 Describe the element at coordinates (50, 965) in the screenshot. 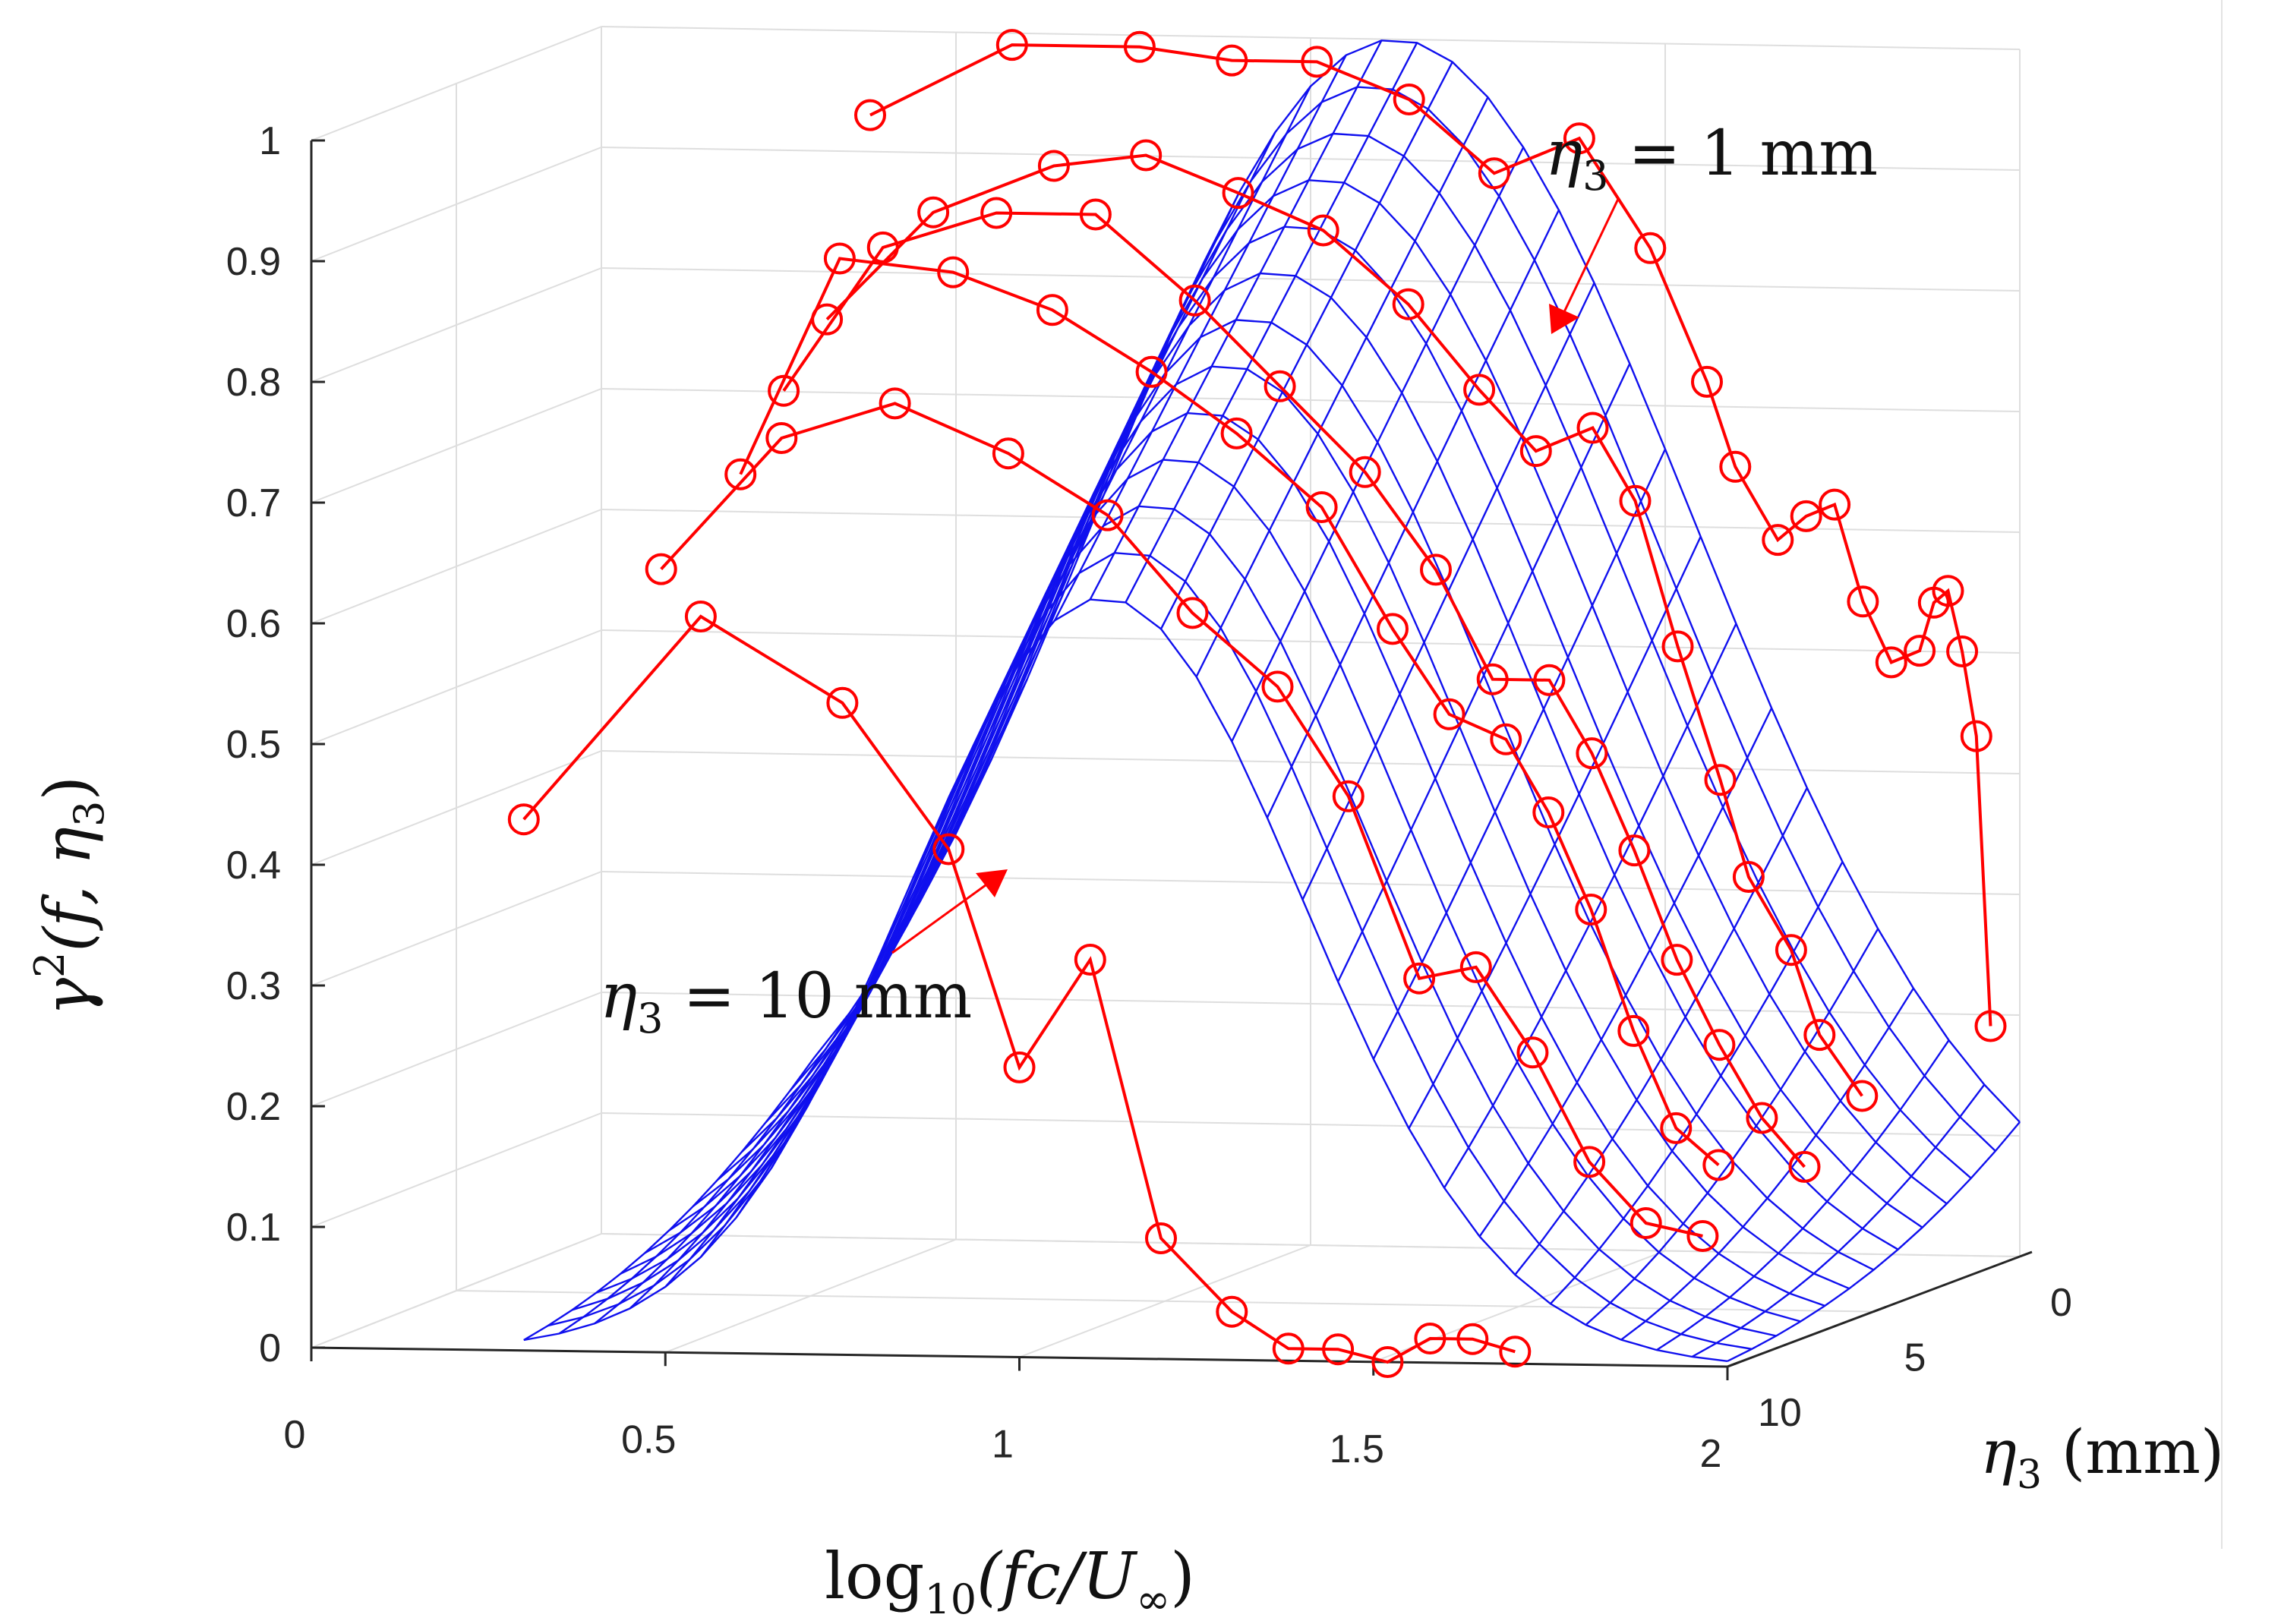

I see `z-axis-label-sup: 2` at that location.